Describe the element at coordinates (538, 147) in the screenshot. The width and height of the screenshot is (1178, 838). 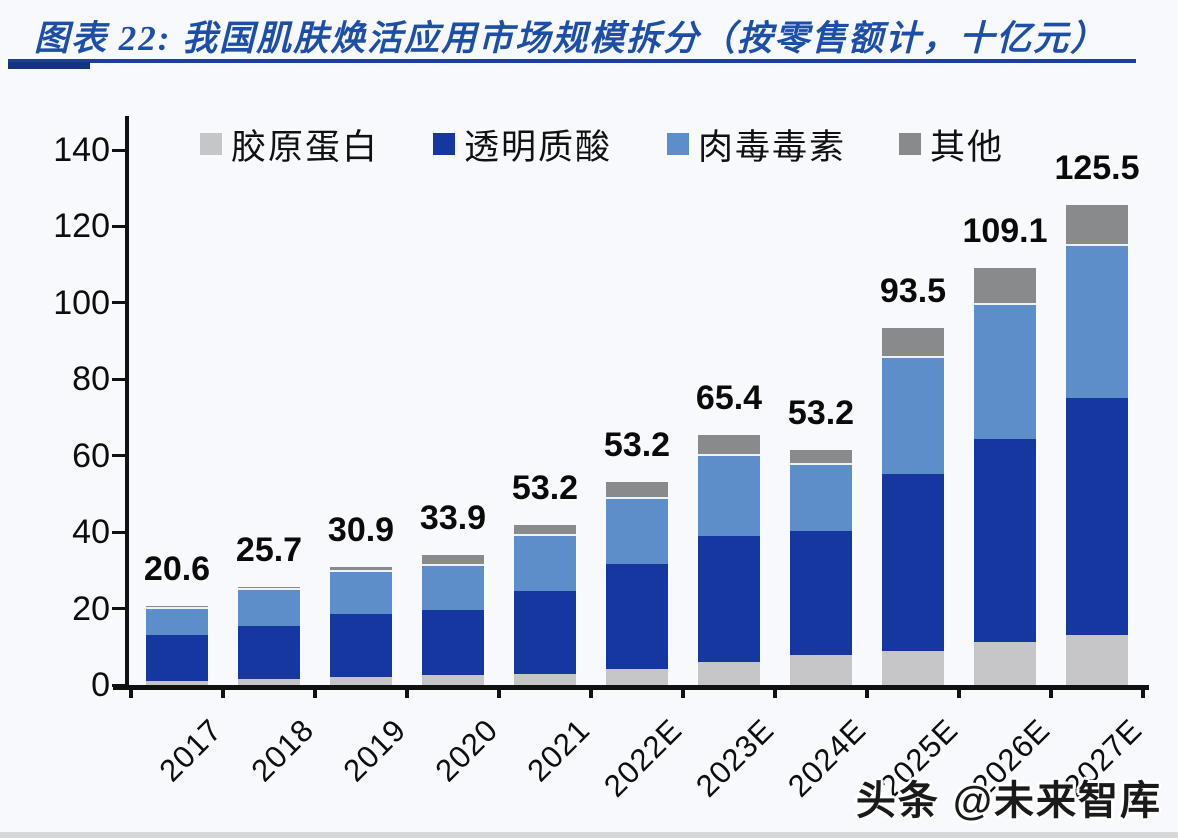
I see `legend-label: 透明质酸` at that location.